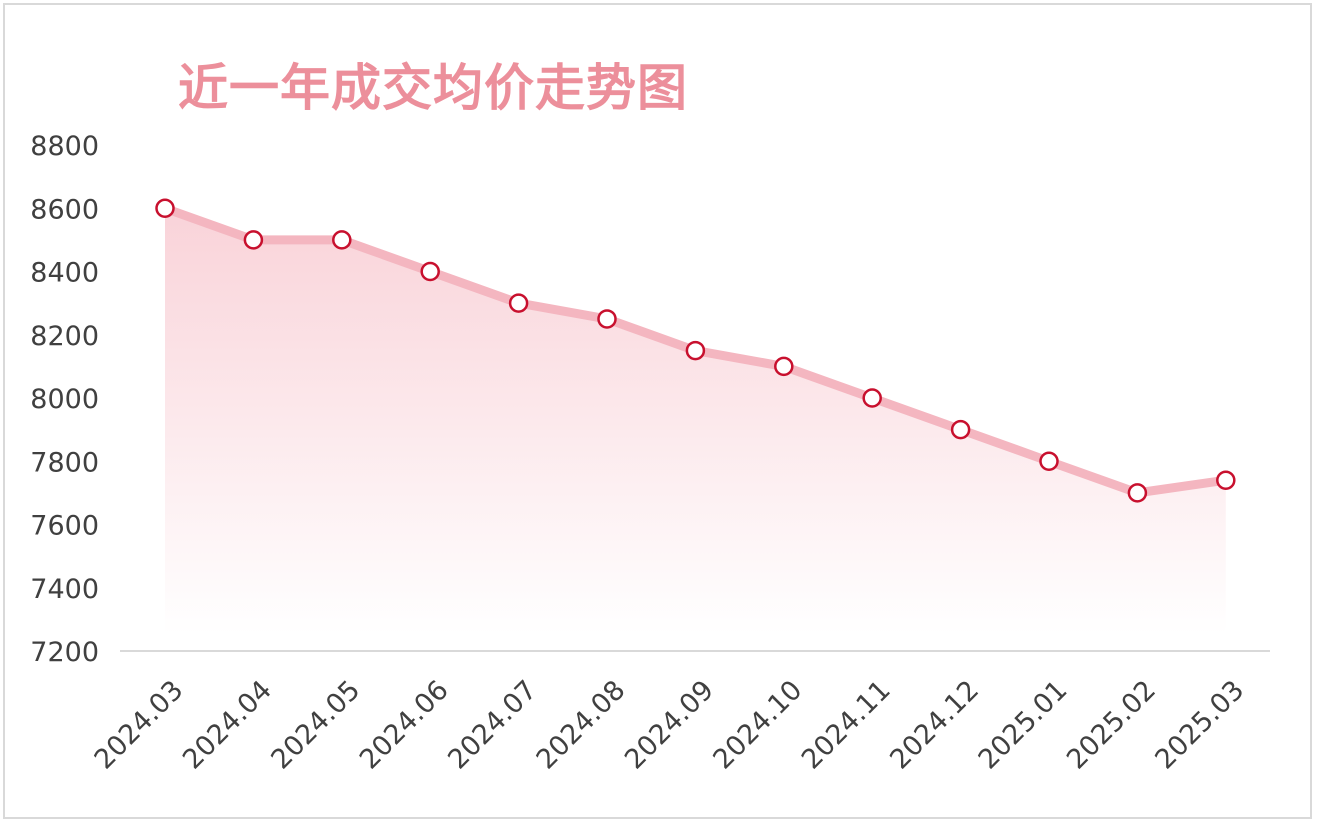 Image resolution: width=1317 pixels, height=826 pixels. Describe the element at coordinates (1137, 493) in the screenshot. I see `data-point-2025.02` at that location.